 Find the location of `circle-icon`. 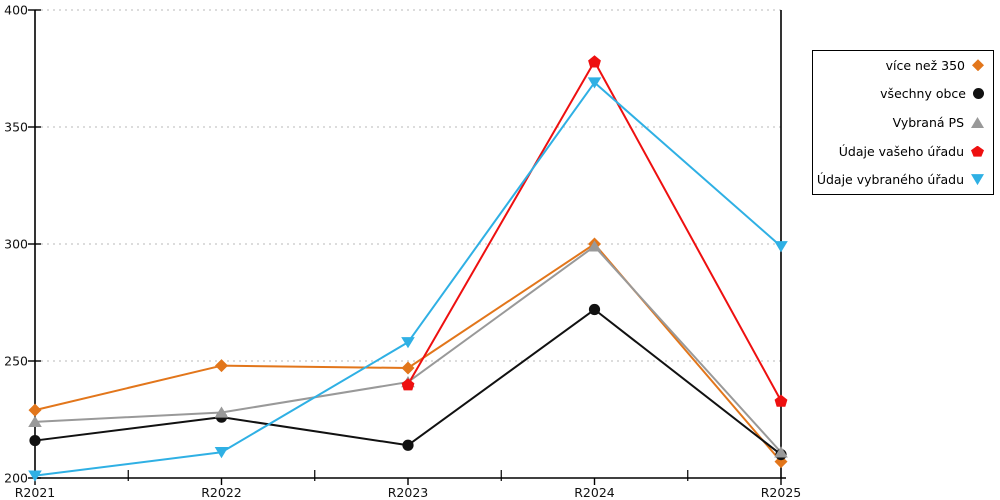

circle-icon is located at coordinates (978, 94).